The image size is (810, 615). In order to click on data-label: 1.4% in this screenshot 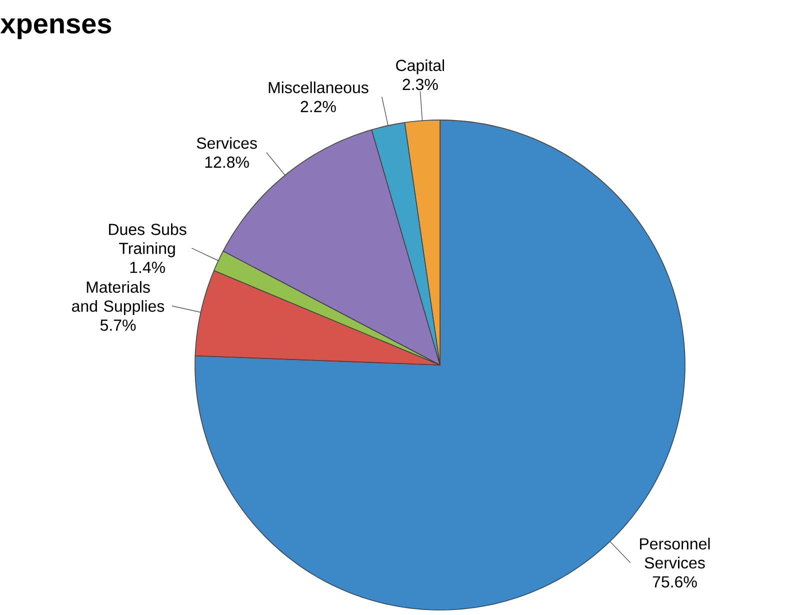, I will do `click(147, 268)`.